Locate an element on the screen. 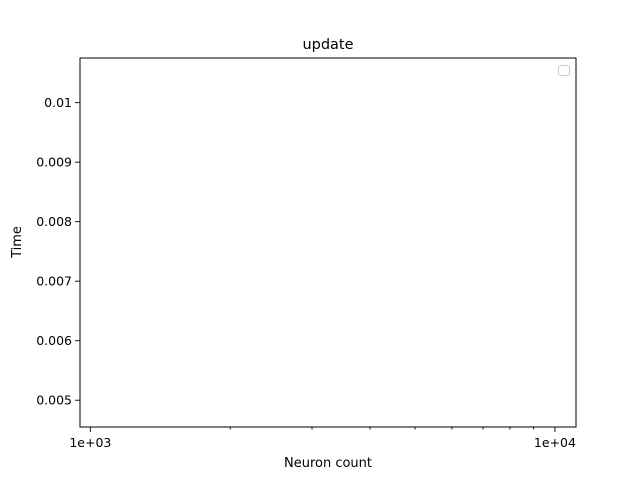 This screenshot has width=640, height=480. legend-box is located at coordinates (564, 70).